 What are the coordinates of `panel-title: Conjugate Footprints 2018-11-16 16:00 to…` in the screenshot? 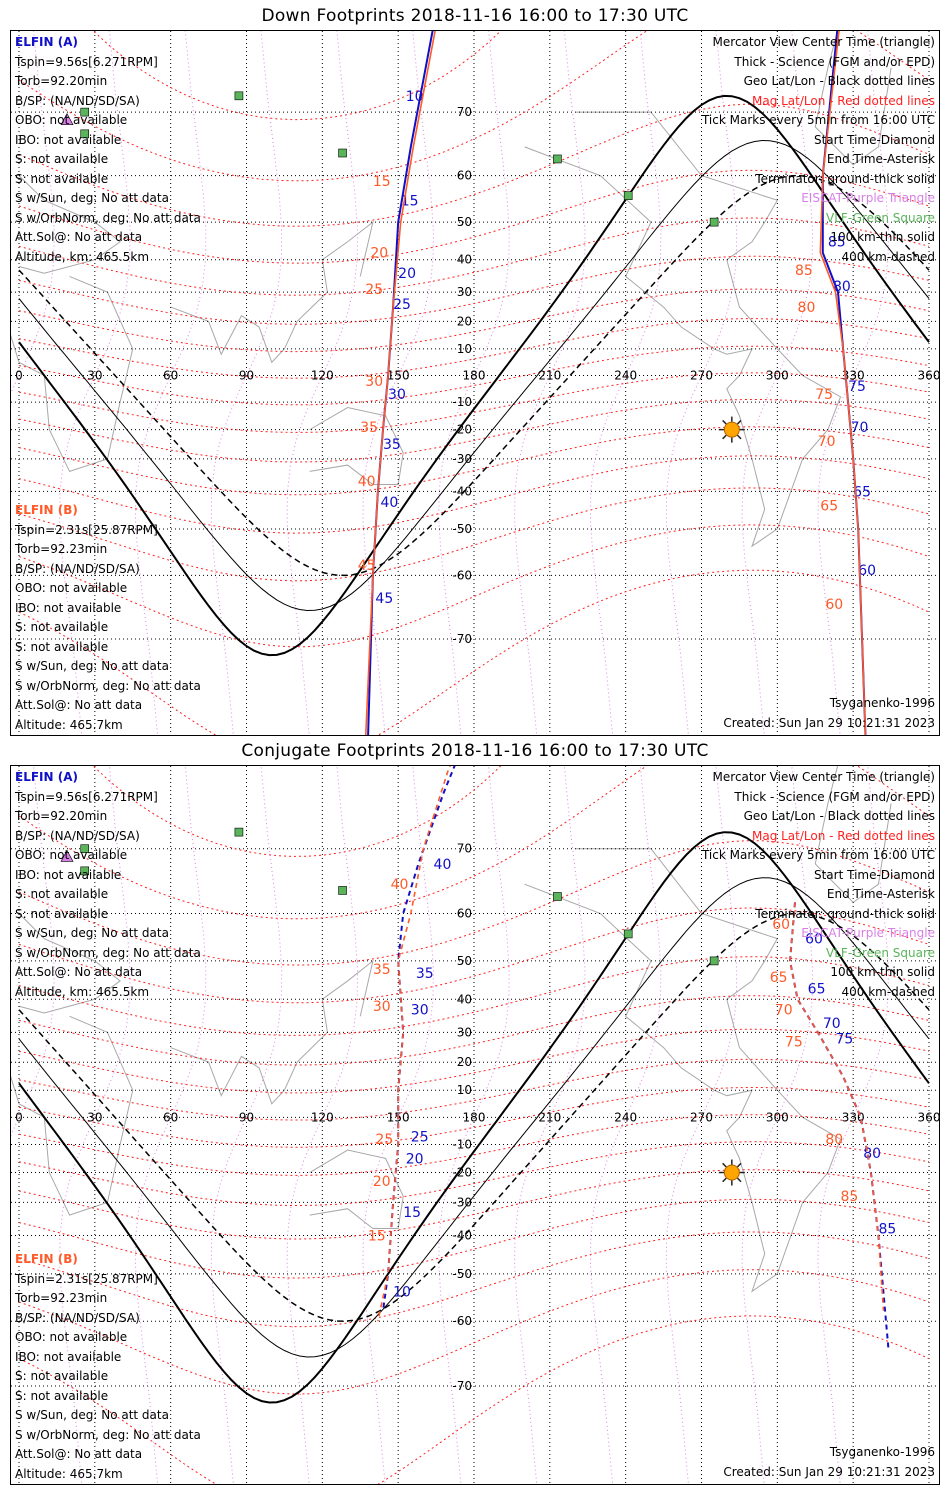 It's located at (475, 751).